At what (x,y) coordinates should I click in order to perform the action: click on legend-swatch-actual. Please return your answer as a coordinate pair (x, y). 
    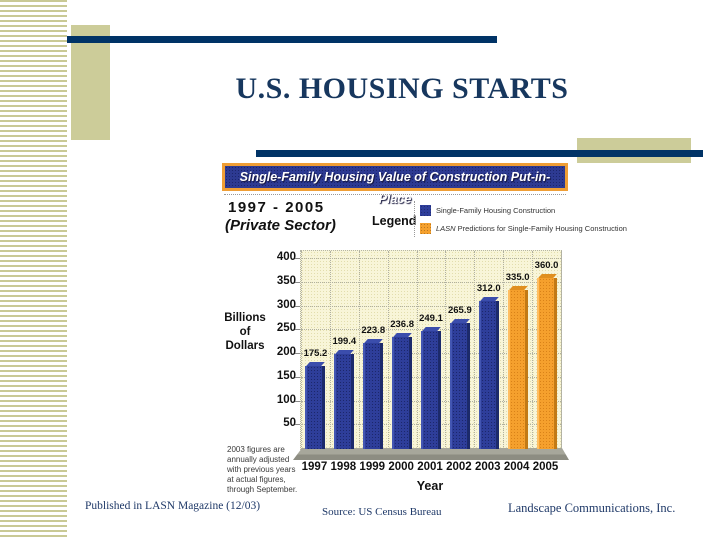
    Looking at the image, I should click on (425, 210).